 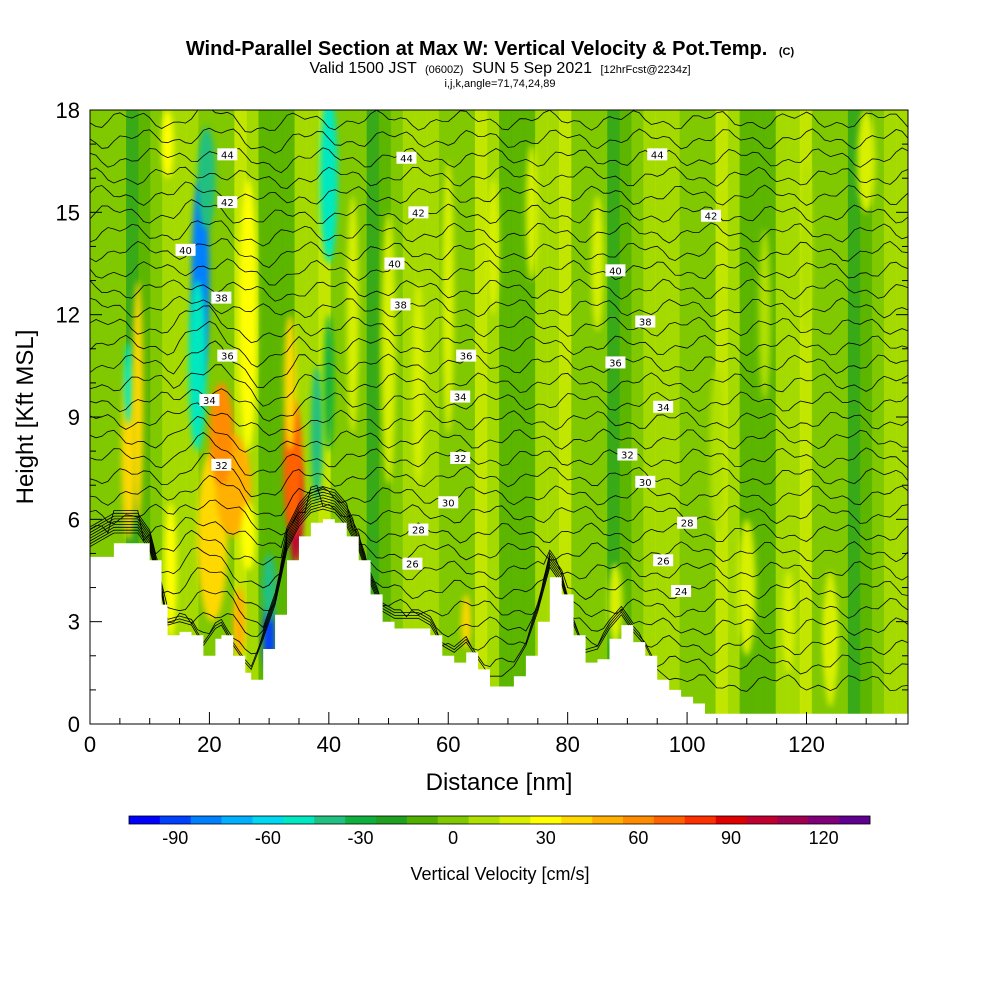 What do you see at coordinates (546, 838) in the screenshot?
I see `colorbar-tick-label: 30` at bounding box center [546, 838].